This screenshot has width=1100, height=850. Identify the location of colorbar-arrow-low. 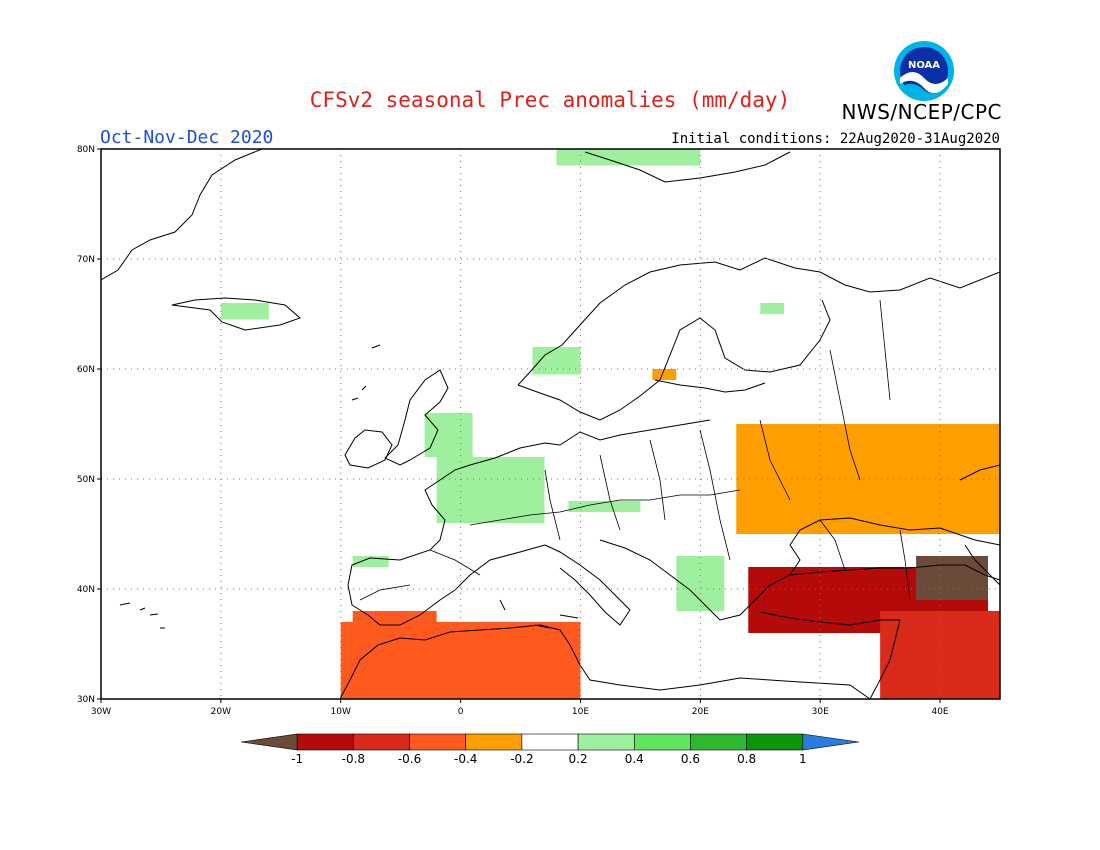
(269, 742).